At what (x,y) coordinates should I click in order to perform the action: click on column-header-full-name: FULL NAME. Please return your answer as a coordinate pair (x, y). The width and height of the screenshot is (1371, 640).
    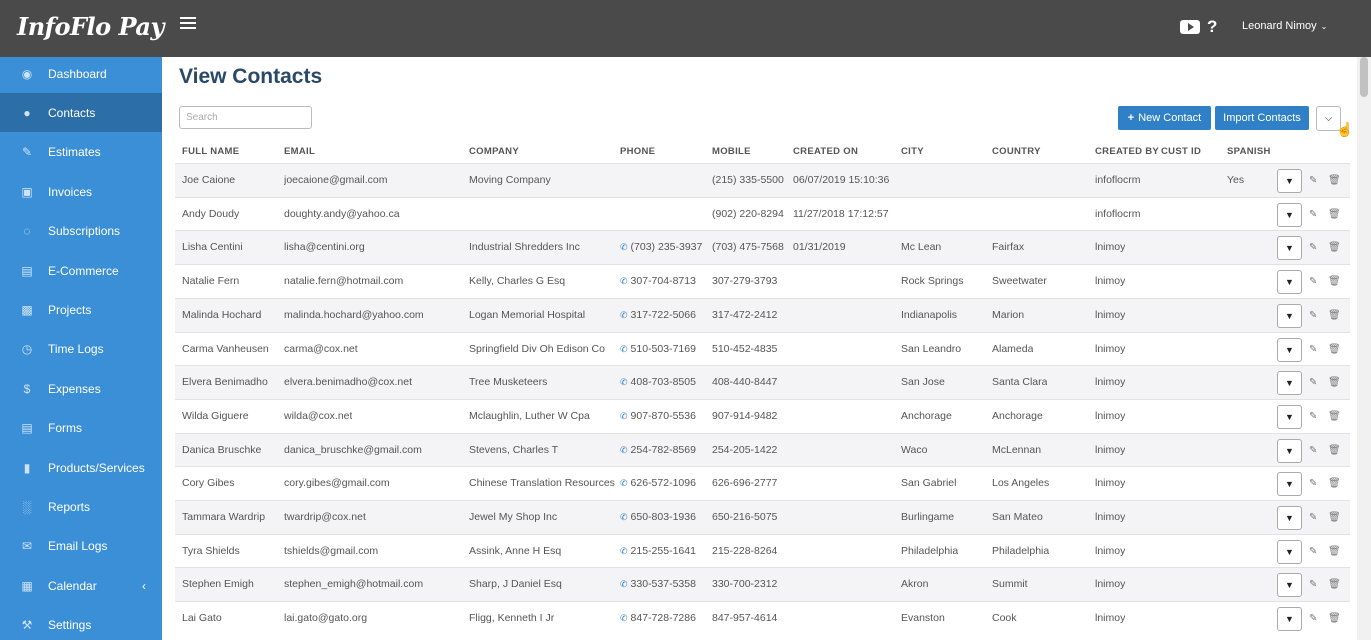
    Looking at the image, I should click on (211, 151).